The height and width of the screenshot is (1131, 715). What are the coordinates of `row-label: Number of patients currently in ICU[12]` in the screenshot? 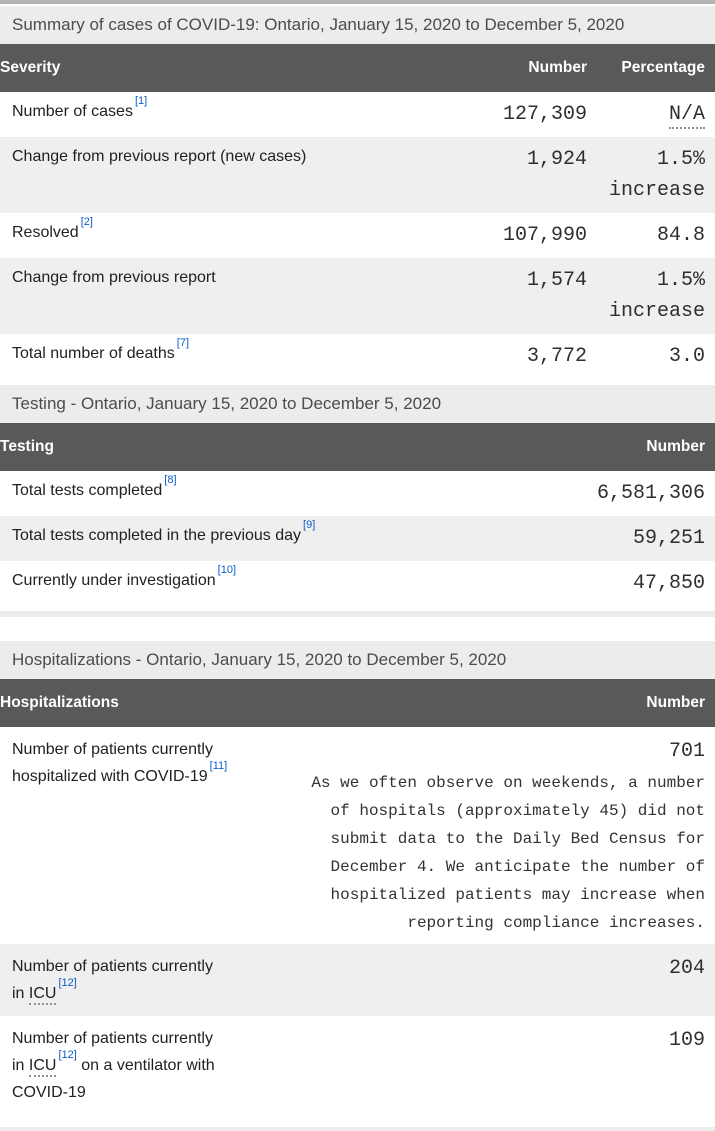 It's located at (133, 980).